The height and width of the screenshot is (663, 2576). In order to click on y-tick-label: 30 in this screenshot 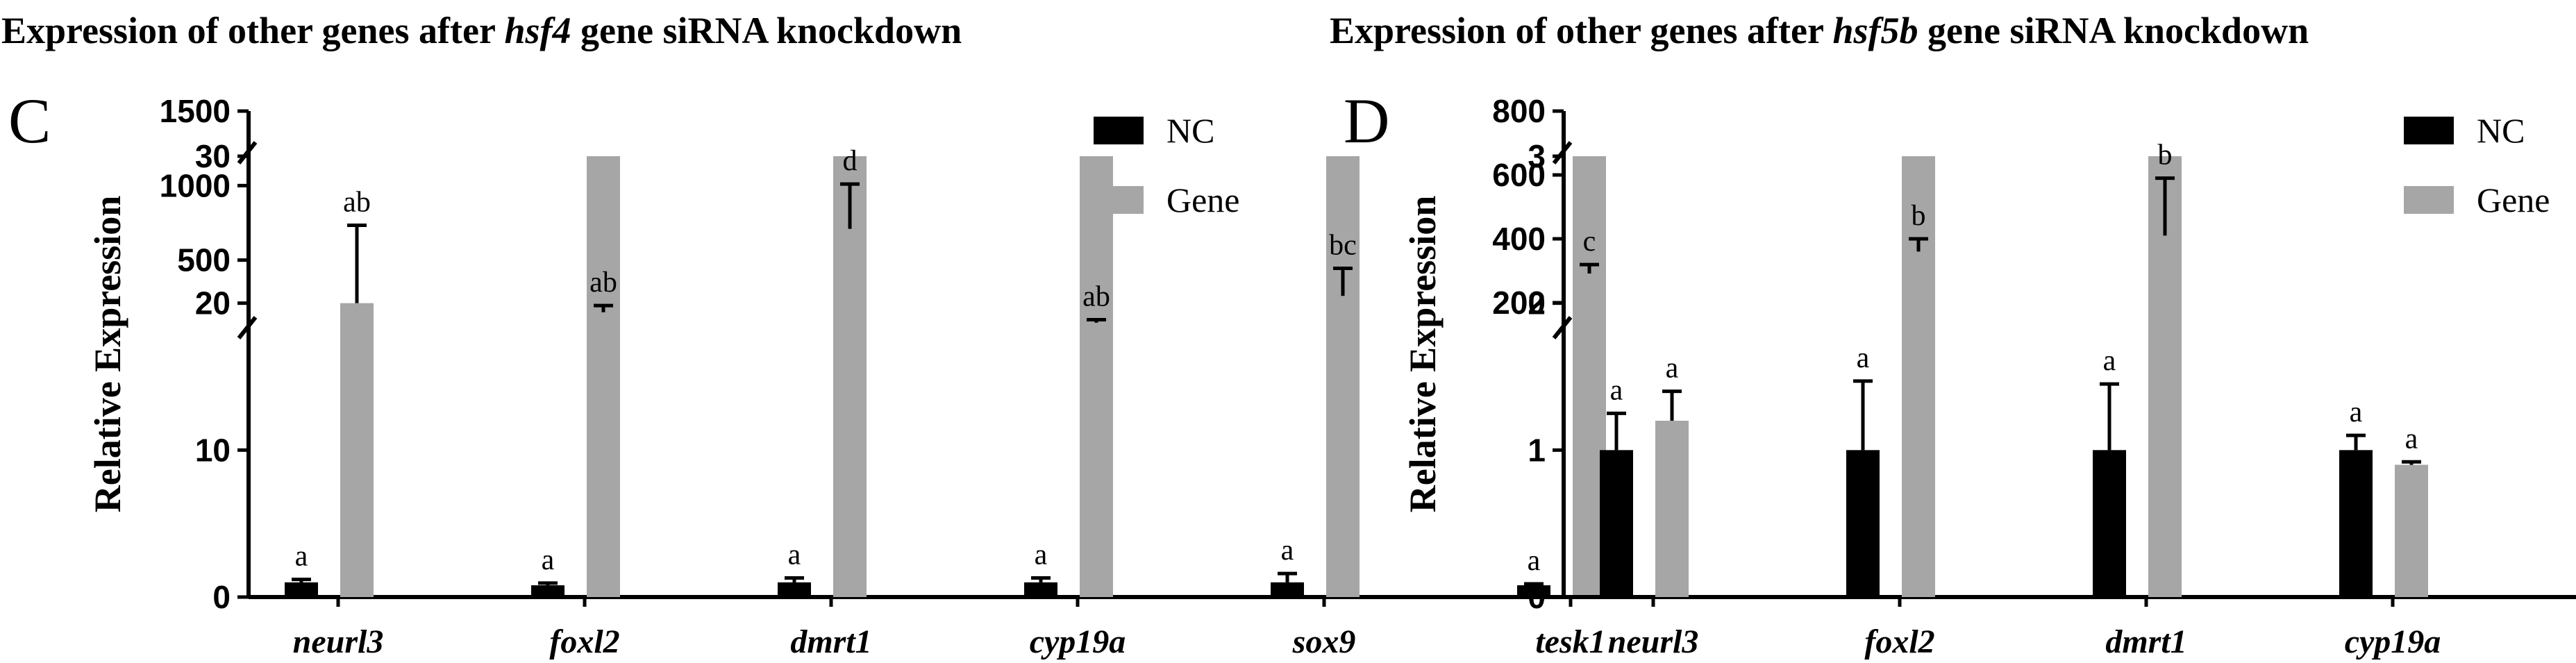, I will do `click(213, 156)`.